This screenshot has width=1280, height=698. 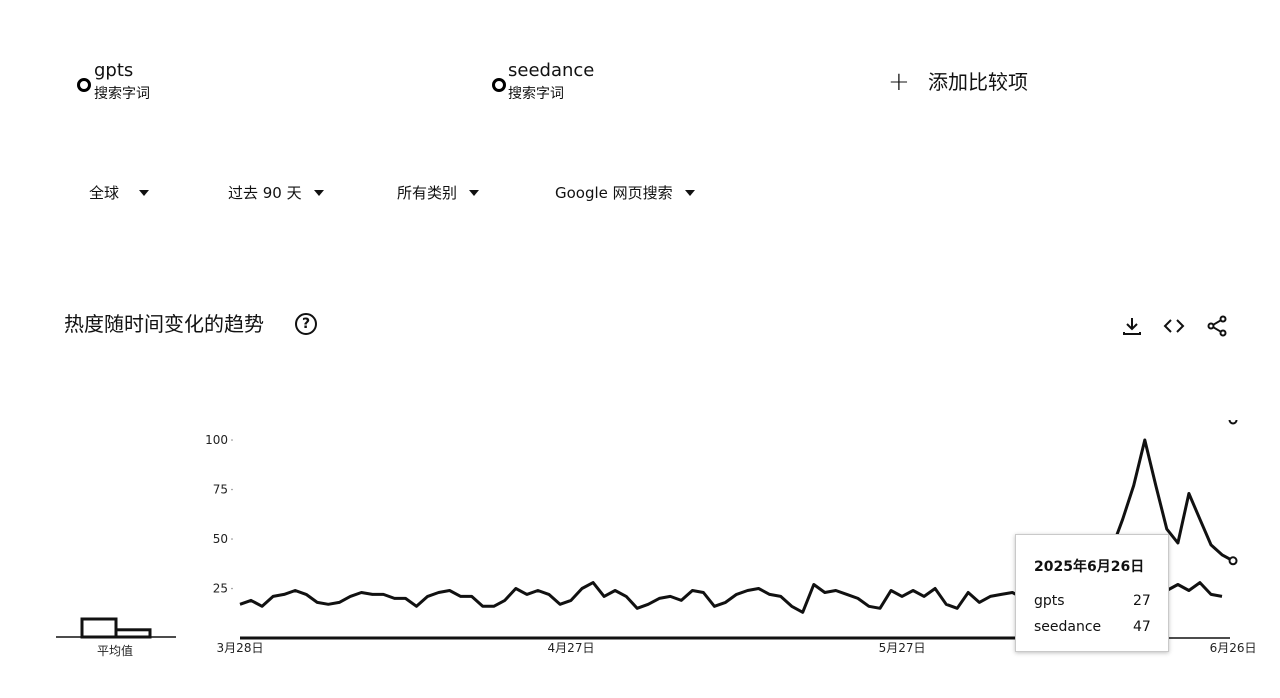 What do you see at coordinates (1068, 627) in the screenshot?
I see `tooltip-term: seedance` at bounding box center [1068, 627].